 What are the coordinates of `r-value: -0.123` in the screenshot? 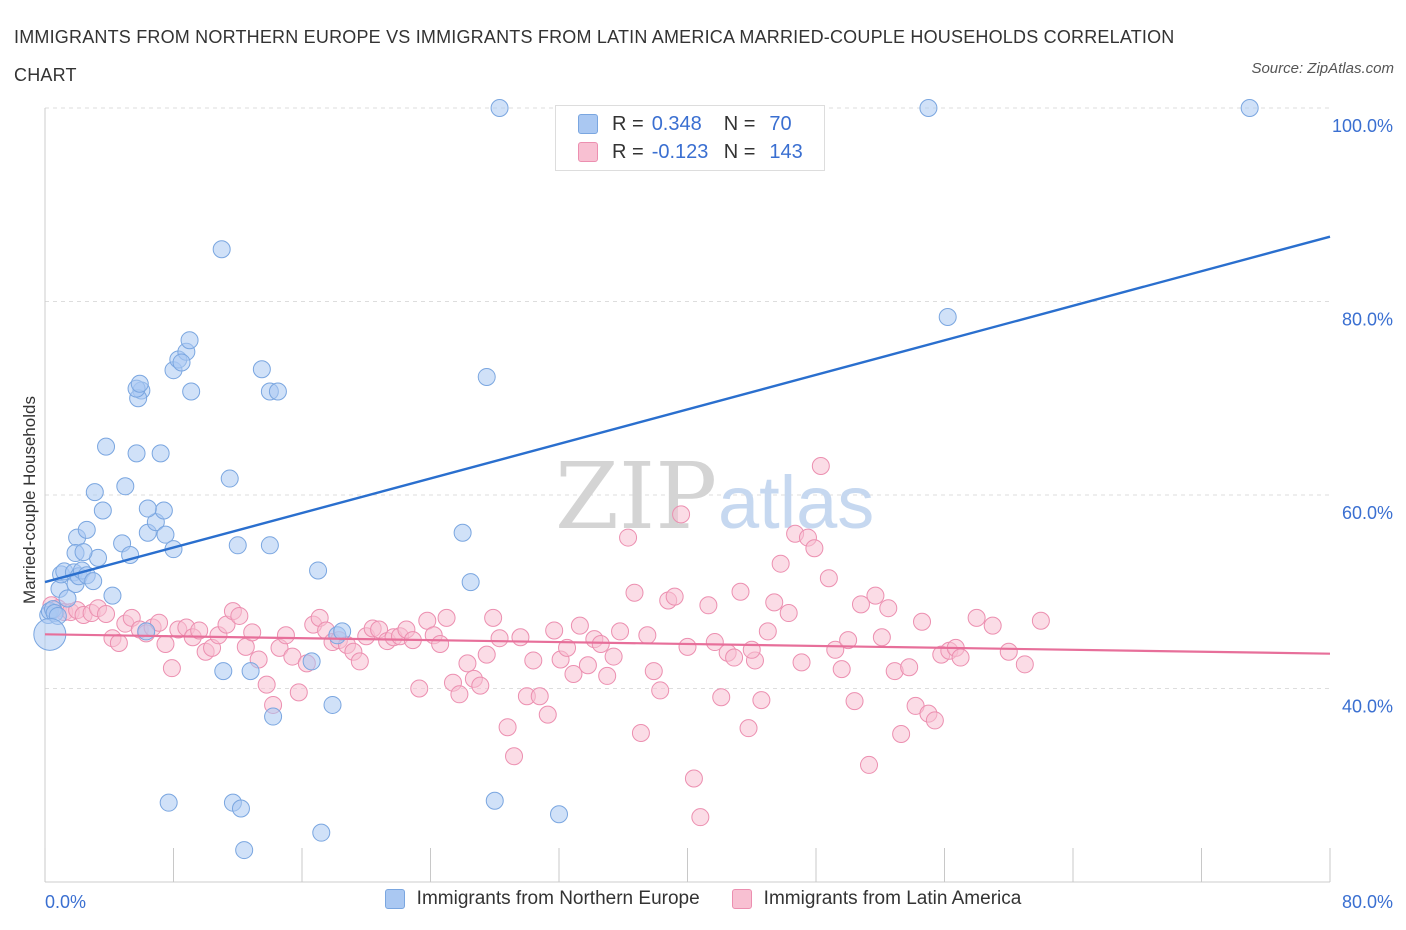 It's located at (680, 151).